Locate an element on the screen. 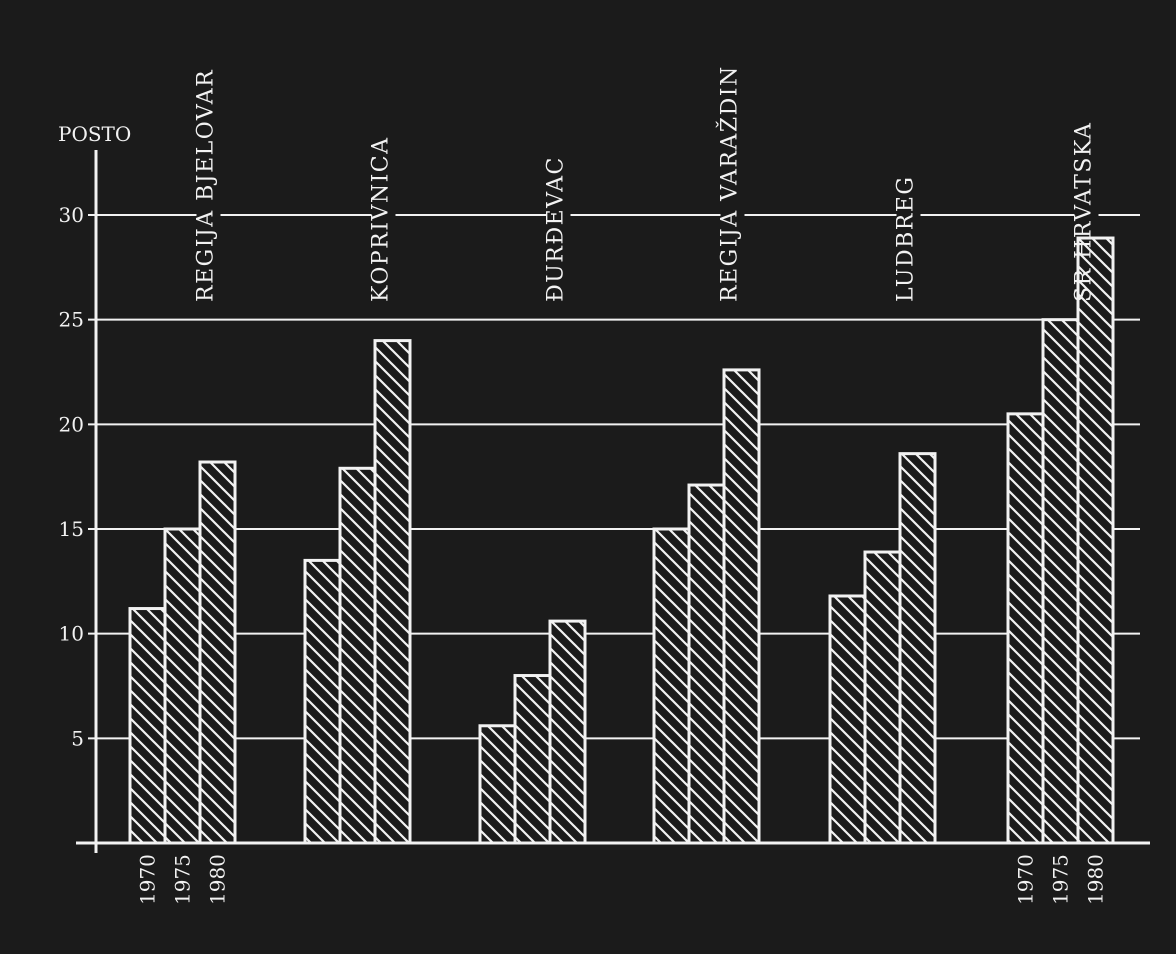 The image size is (1176, 954). bar-1-1980 is located at coordinates (392, 592).